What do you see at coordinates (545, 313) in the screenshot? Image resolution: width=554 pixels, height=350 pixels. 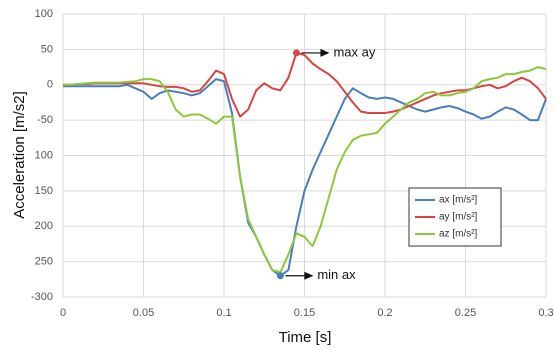 I see `x-tick-label: 0.3` at bounding box center [545, 313].